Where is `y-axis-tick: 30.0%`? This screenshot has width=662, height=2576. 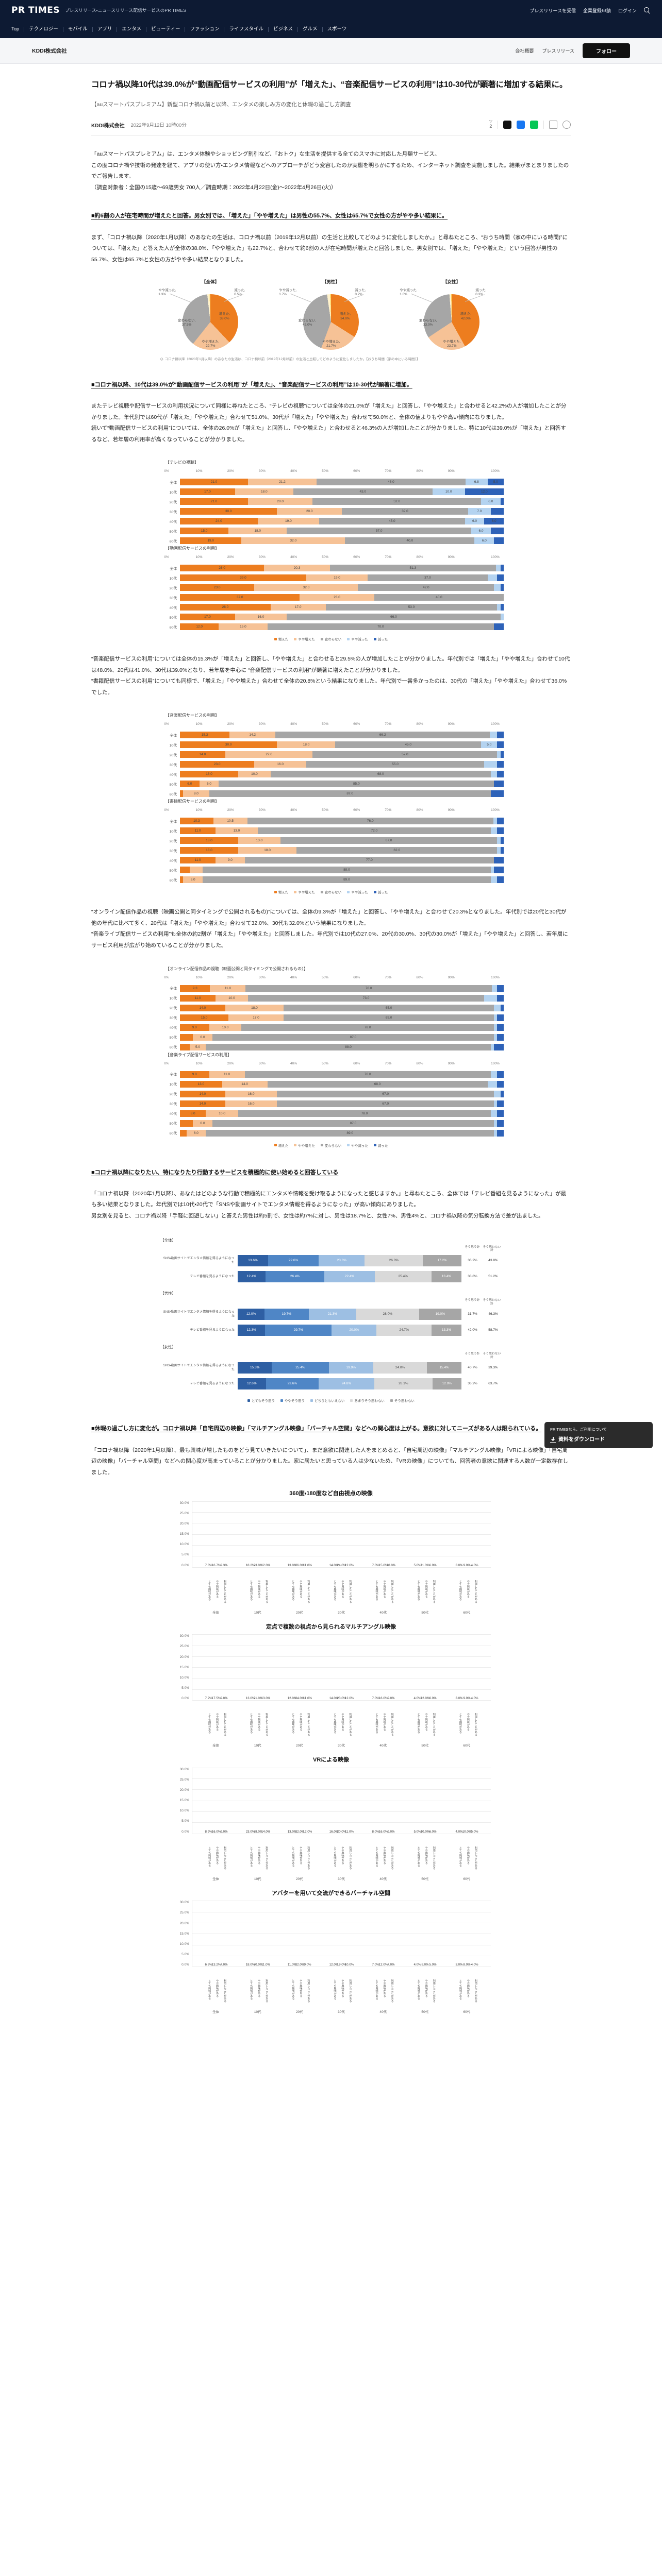
y-axis-tick: 30.0% is located at coordinates (184, 1636).